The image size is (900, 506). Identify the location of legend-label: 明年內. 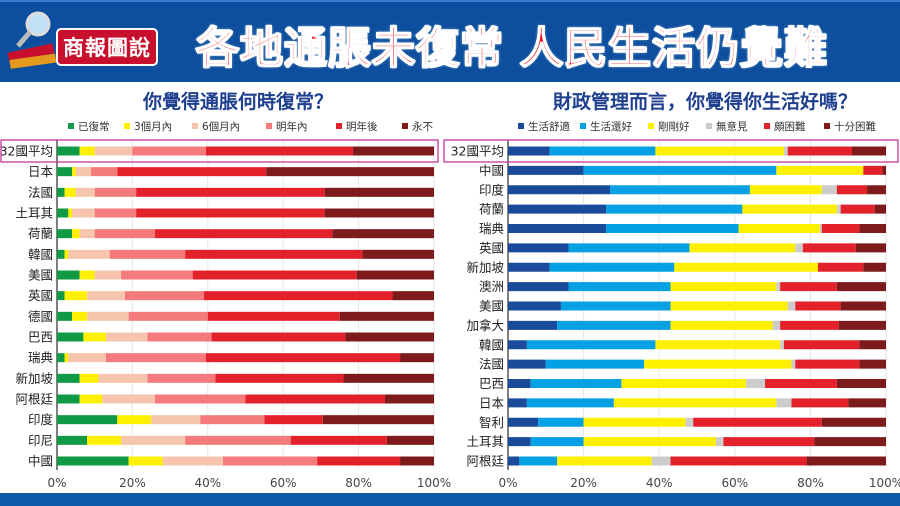
(292, 126).